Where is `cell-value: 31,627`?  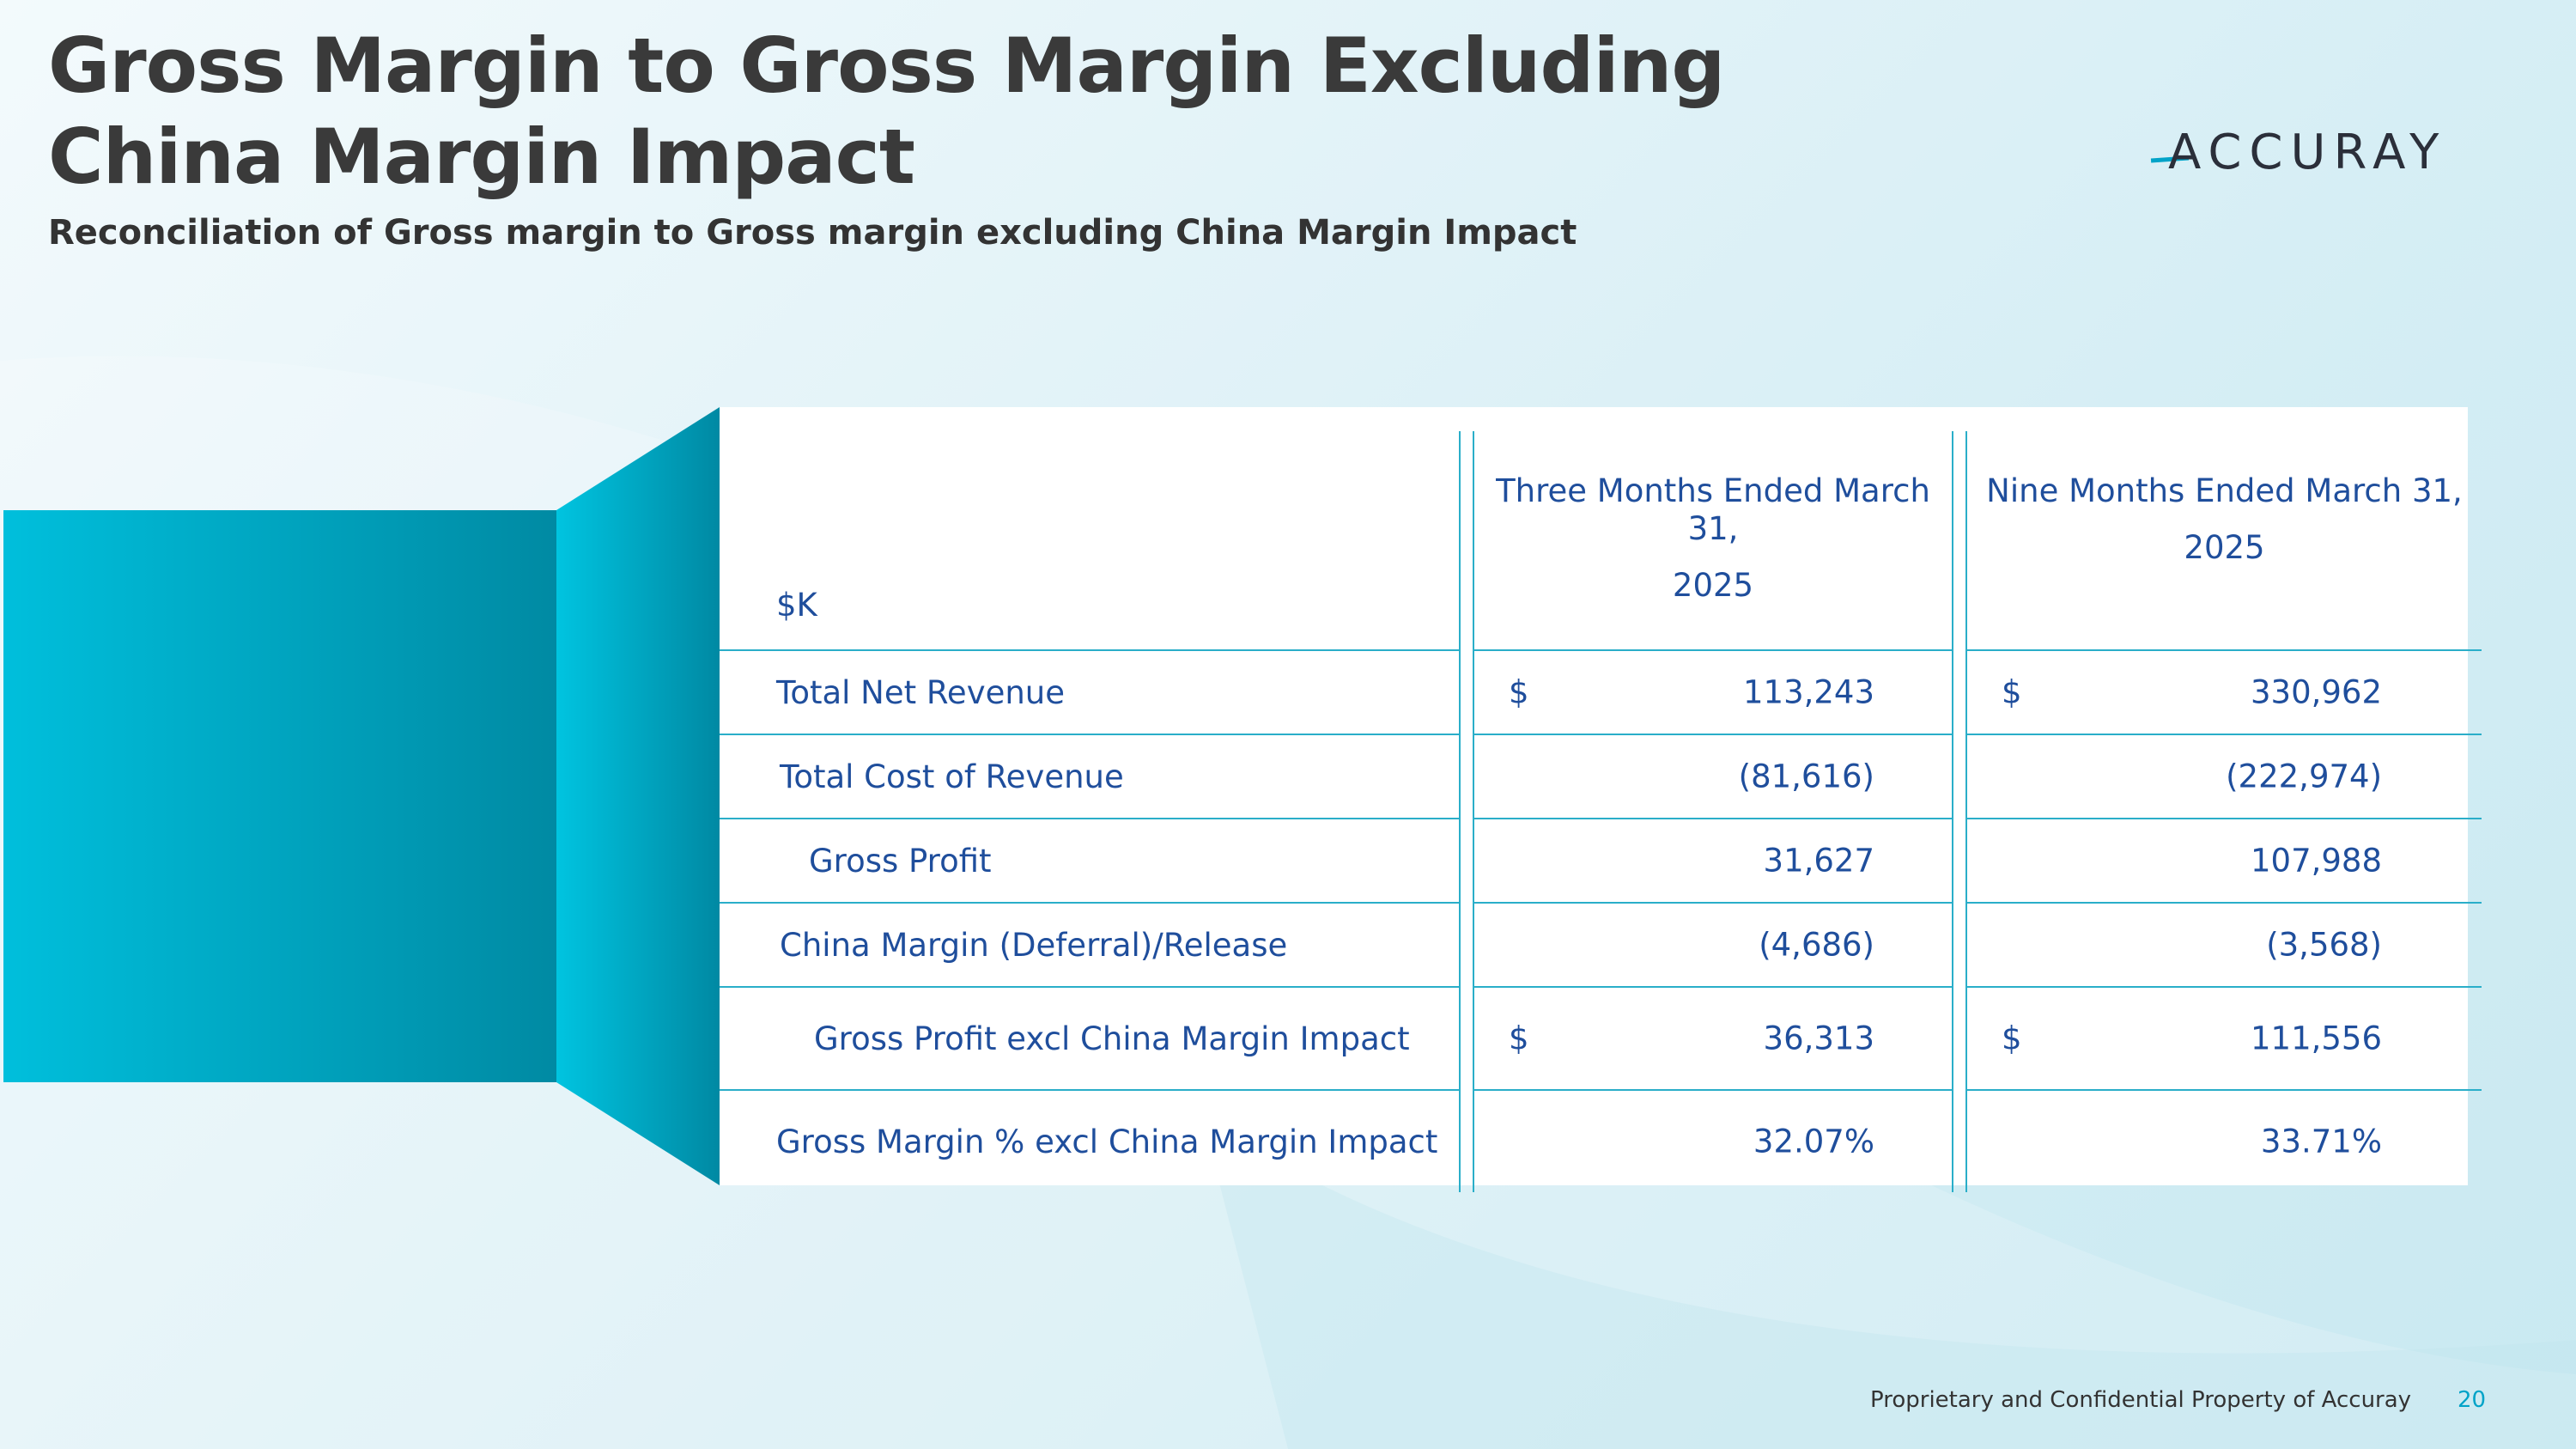
cell-value: 31,627 is located at coordinates (1819, 861).